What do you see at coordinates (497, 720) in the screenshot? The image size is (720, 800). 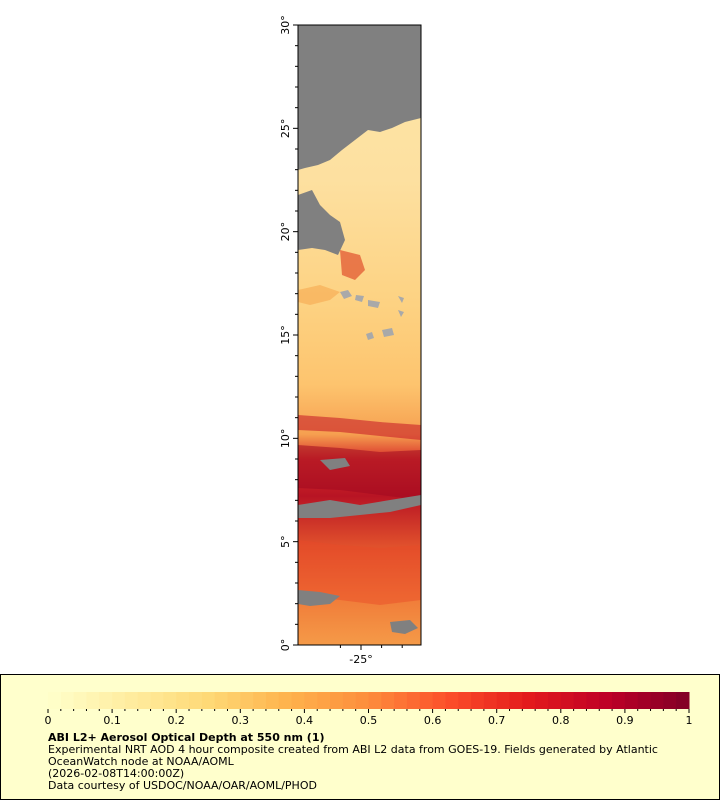 I see `colorbar-tick-label: 0.7` at bounding box center [497, 720].